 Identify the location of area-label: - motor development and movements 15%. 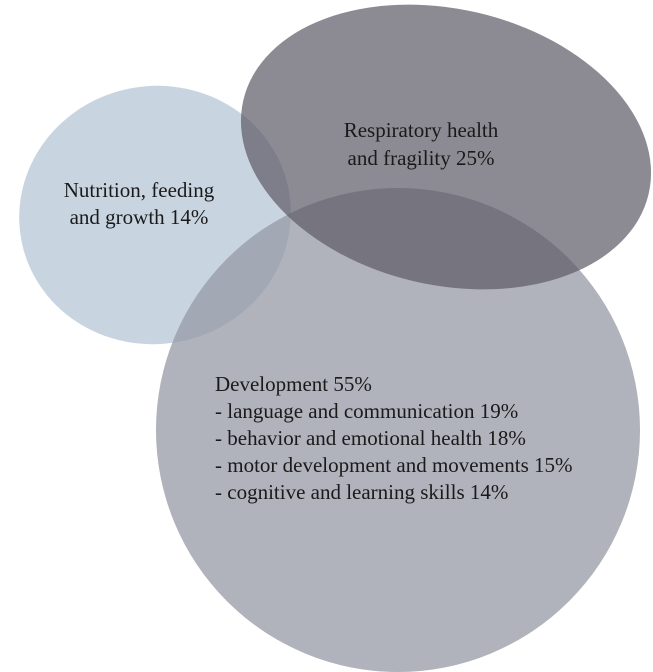
(394, 465).